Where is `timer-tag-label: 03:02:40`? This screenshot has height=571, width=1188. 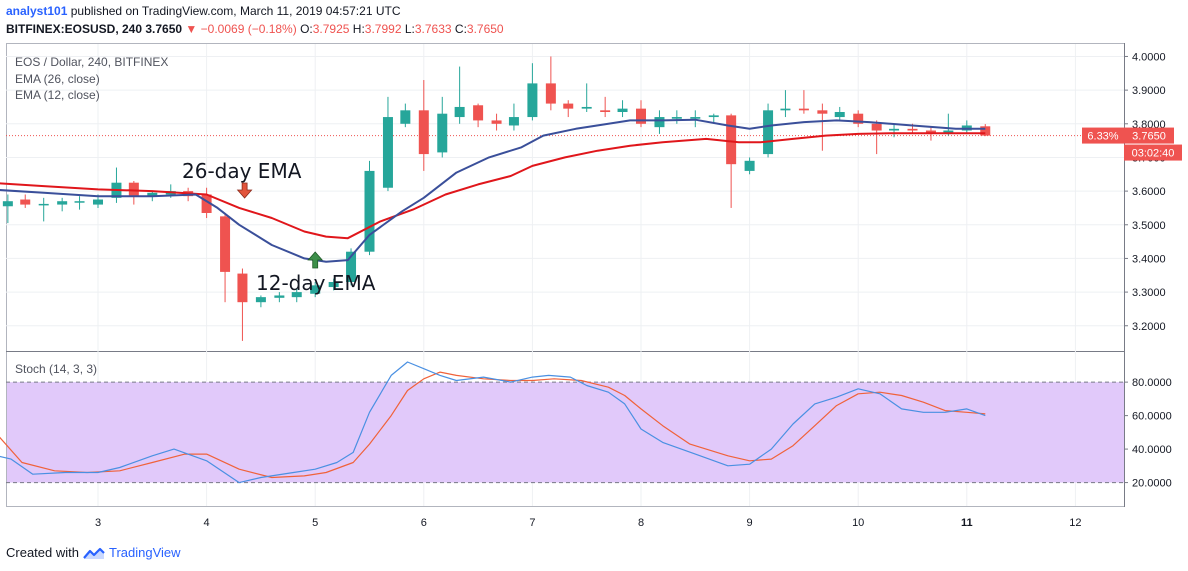 timer-tag-label: 03:02:40 is located at coordinates (1153, 154).